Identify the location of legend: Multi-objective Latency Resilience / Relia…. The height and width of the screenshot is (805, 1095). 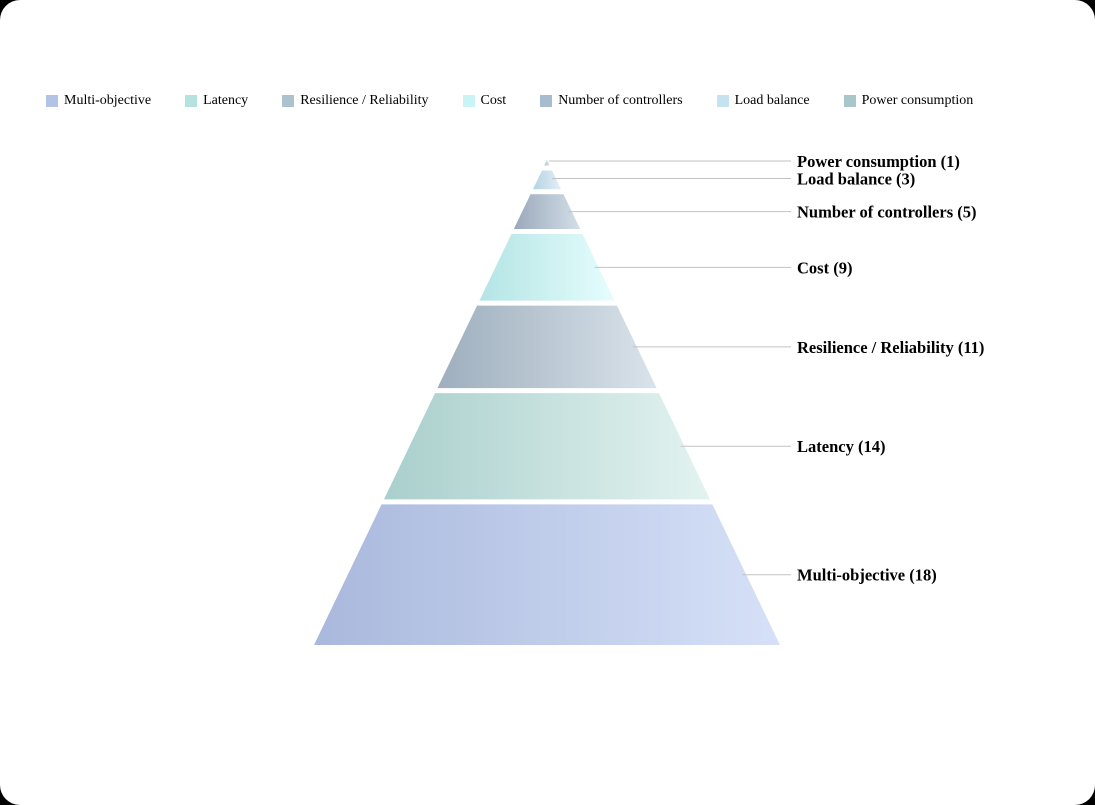
(509, 101).